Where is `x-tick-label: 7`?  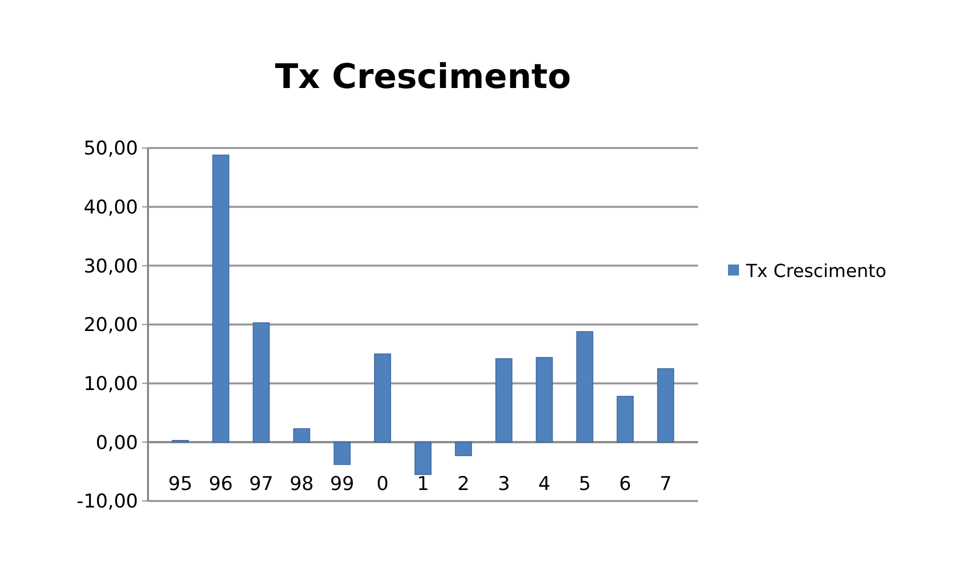 x-tick-label: 7 is located at coordinates (666, 484).